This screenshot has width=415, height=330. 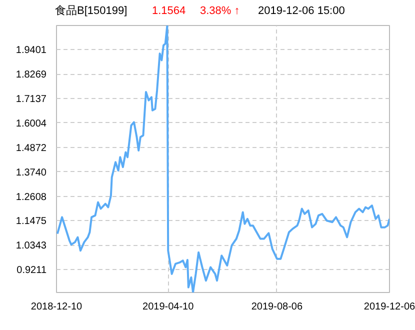 What do you see at coordinates (31, 148) in the screenshot?
I see `y-tick-label: 1.4872` at bounding box center [31, 148].